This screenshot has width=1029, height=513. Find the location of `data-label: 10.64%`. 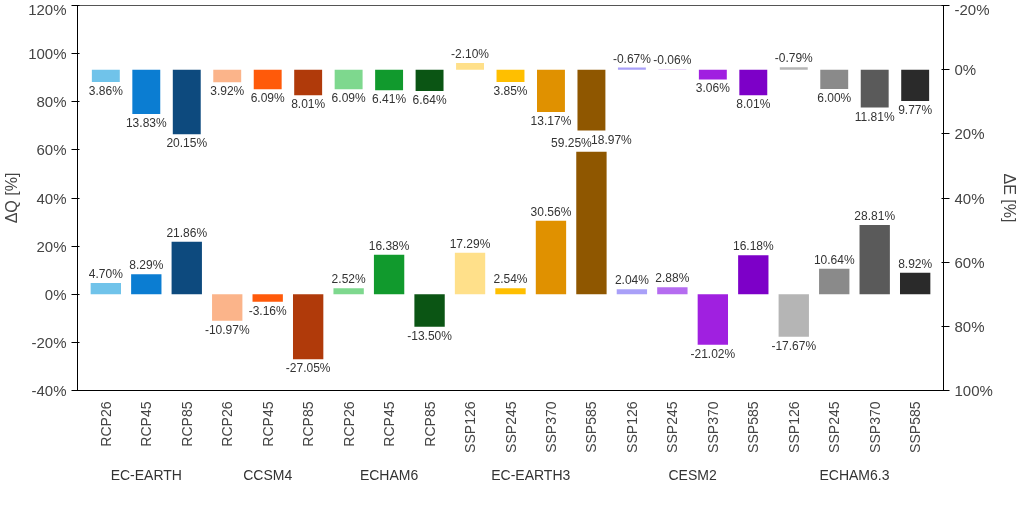

data-label: 10.64% is located at coordinates (834, 259).